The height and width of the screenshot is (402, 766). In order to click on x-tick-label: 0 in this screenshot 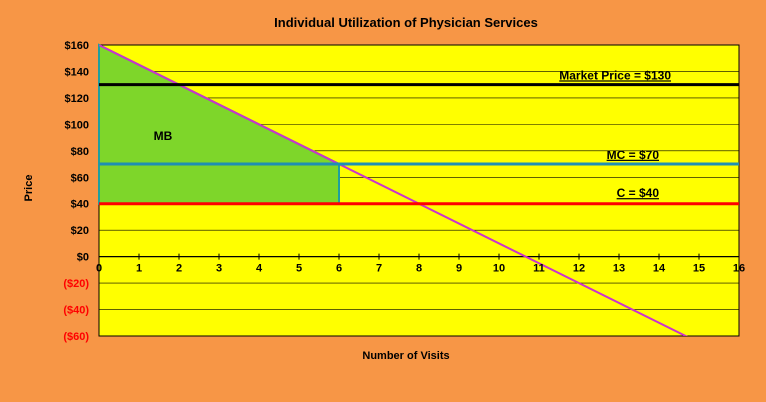, I will do `click(99, 269)`.